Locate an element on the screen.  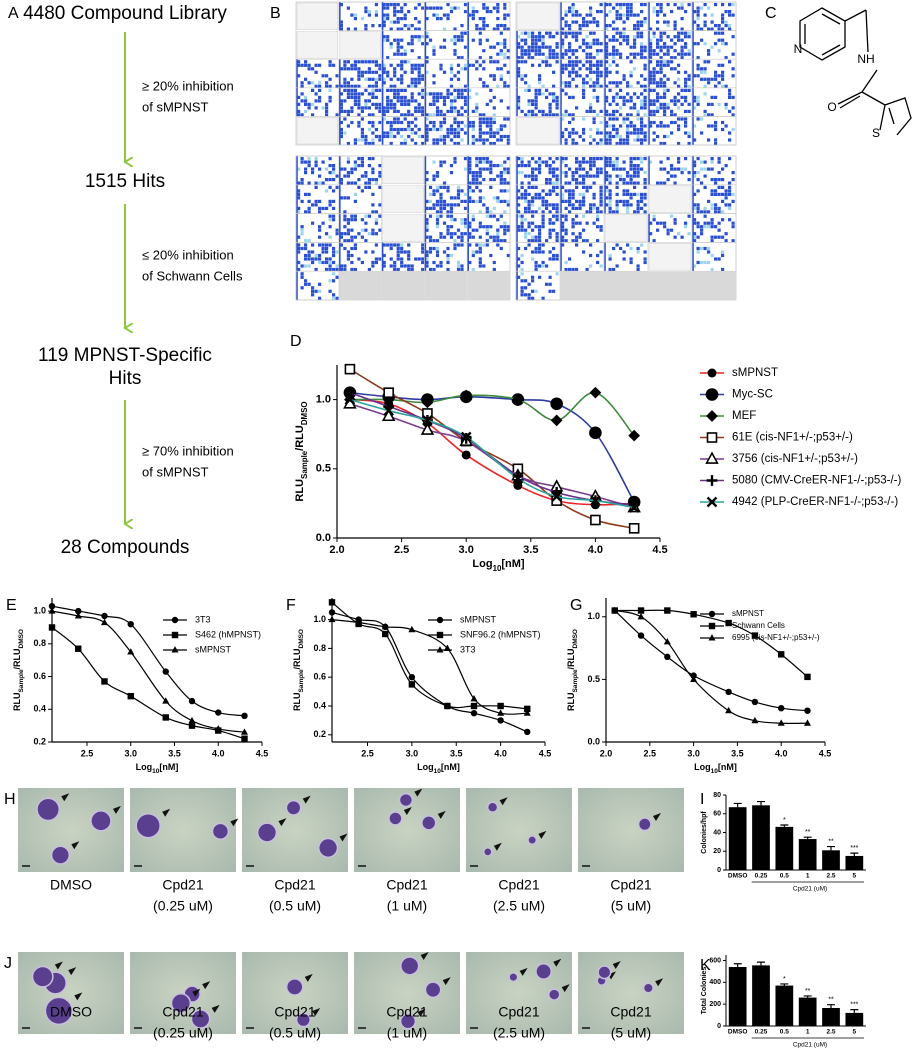
micrograph is located at coordinates (631, 830).